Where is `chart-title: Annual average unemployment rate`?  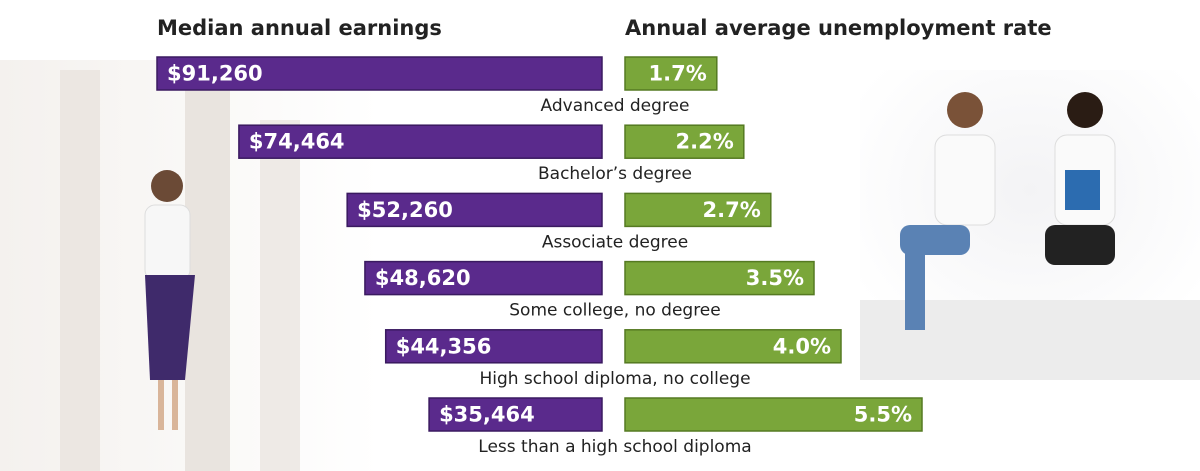 chart-title: Annual average unemployment rate is located at coordinates (838, 28).